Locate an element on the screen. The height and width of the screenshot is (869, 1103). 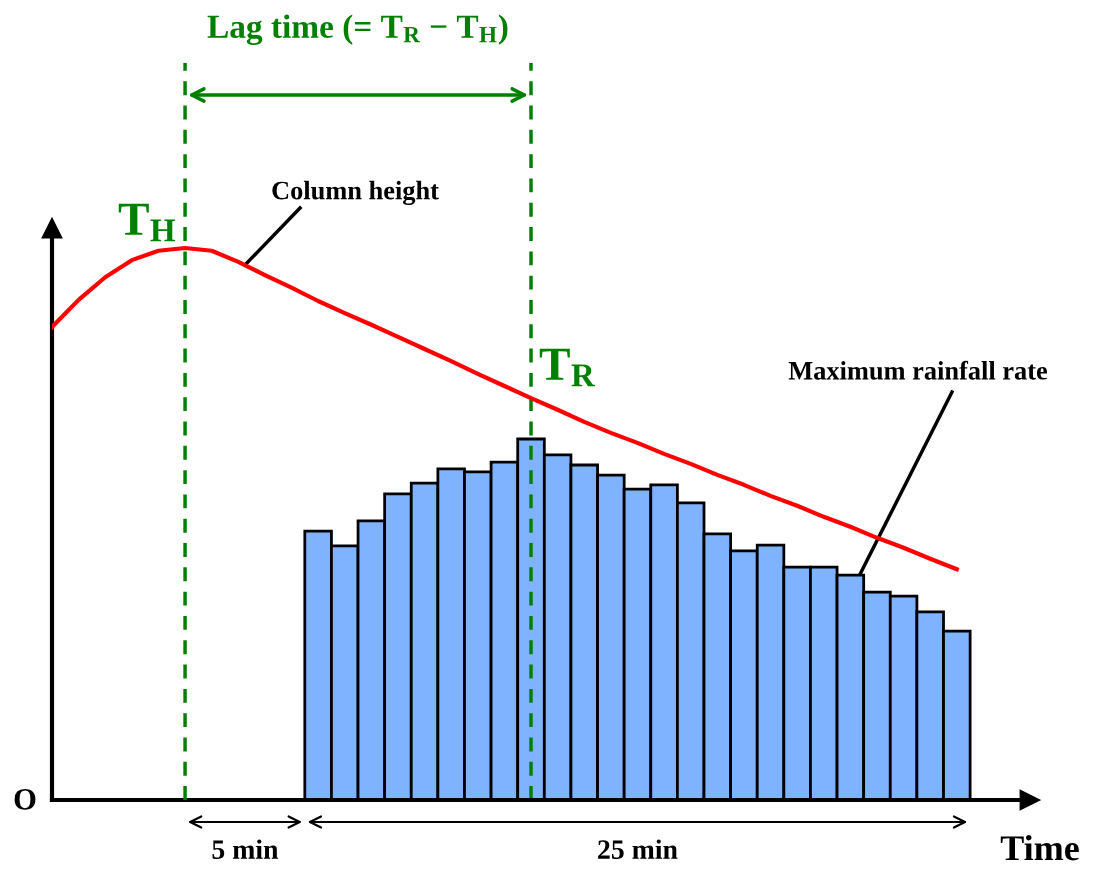
text: Lag time (= T$_{R}$ − T$_{H}$) is located at coordinates (357, 29).